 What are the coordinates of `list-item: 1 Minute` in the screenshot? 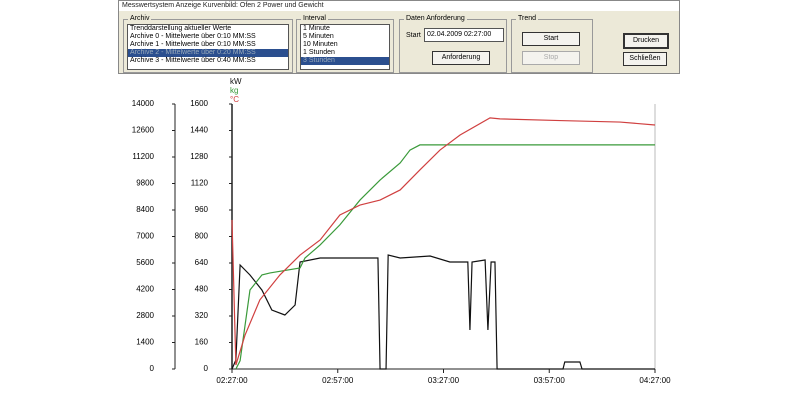 It's located at (316, 28).